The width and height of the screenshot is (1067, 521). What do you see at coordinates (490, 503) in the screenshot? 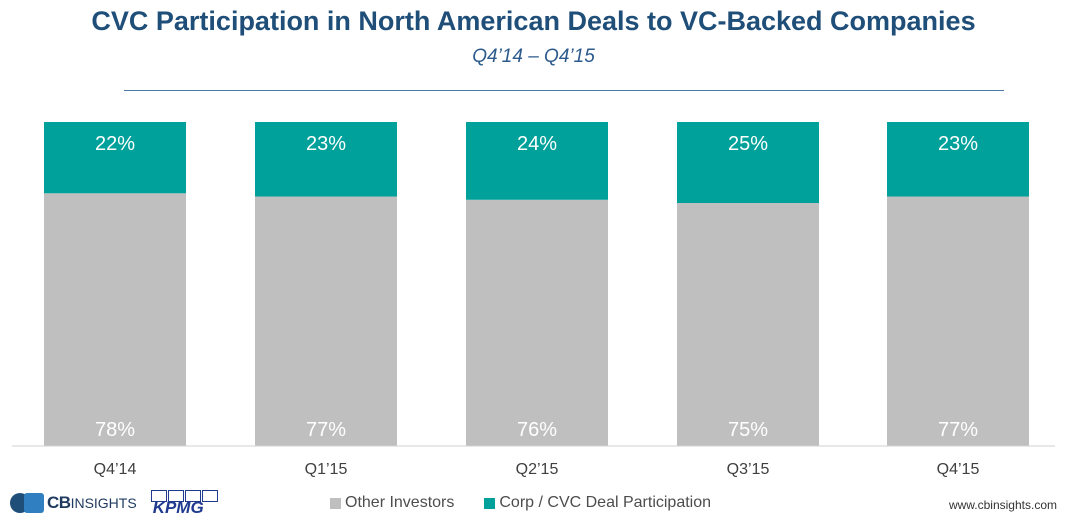
I see `legend-swatch-corp-cvc` at bounding box center [490, 503].